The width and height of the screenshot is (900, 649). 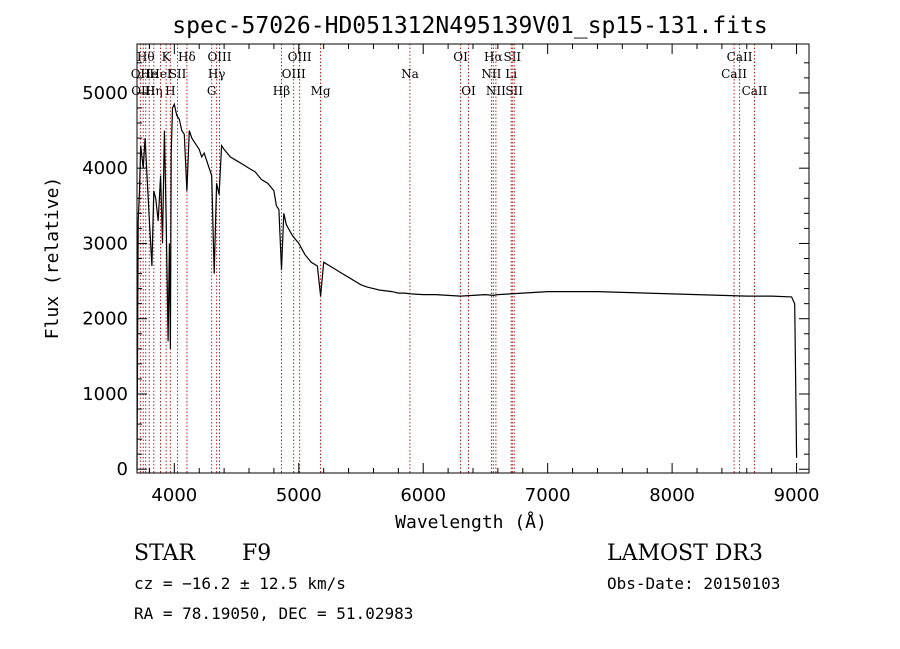 What do you see at coordinates (672, 495) in the screenshot?
I see `x-tick-label: 8000` at bounding box center [672, 495].